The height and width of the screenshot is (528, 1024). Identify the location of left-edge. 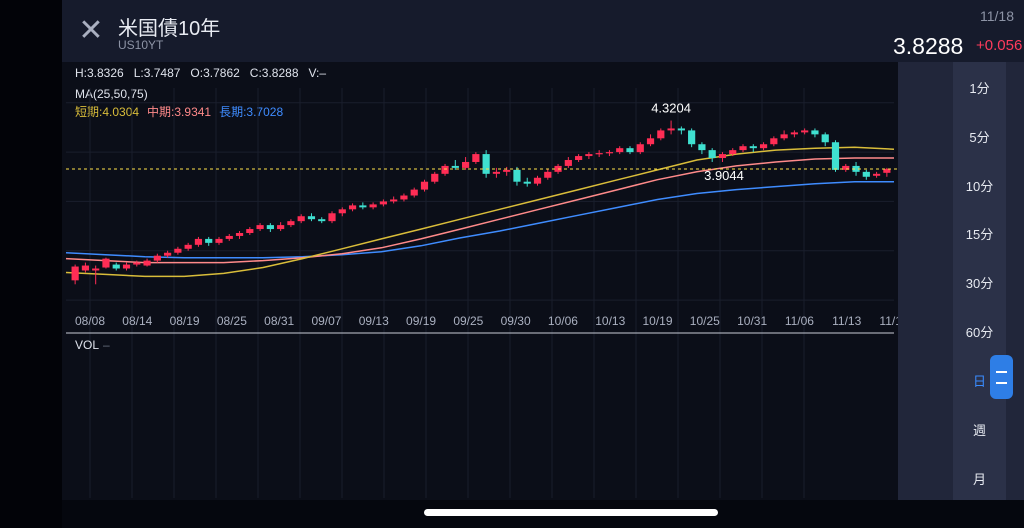
(31, 264).